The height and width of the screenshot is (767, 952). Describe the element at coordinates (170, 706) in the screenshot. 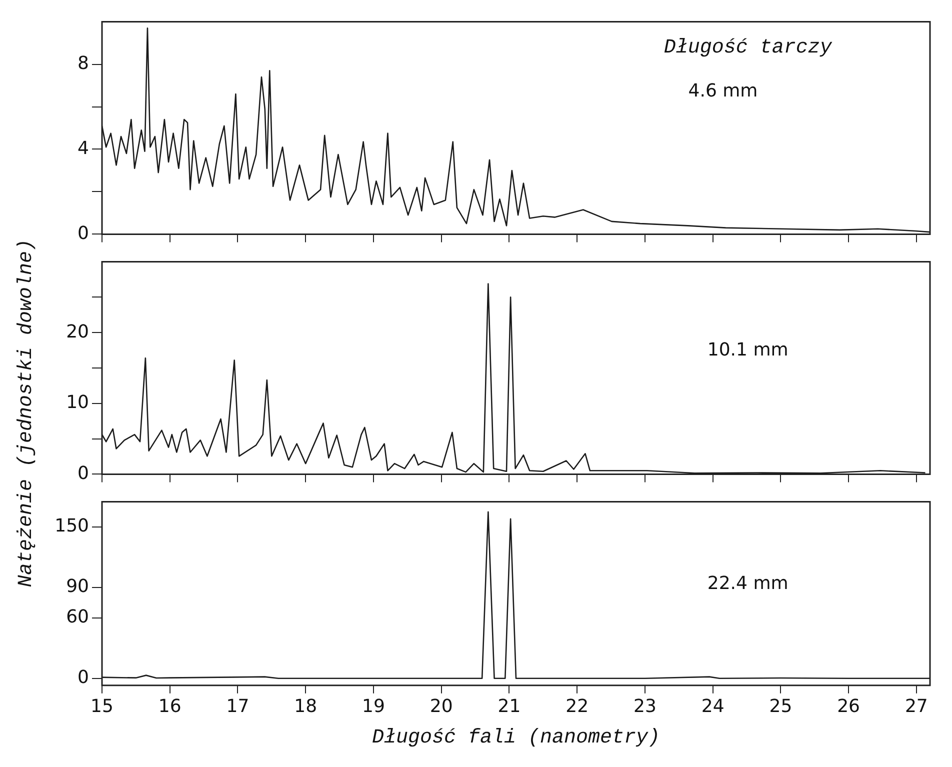

I see `x-tick-label: 16` at that location.